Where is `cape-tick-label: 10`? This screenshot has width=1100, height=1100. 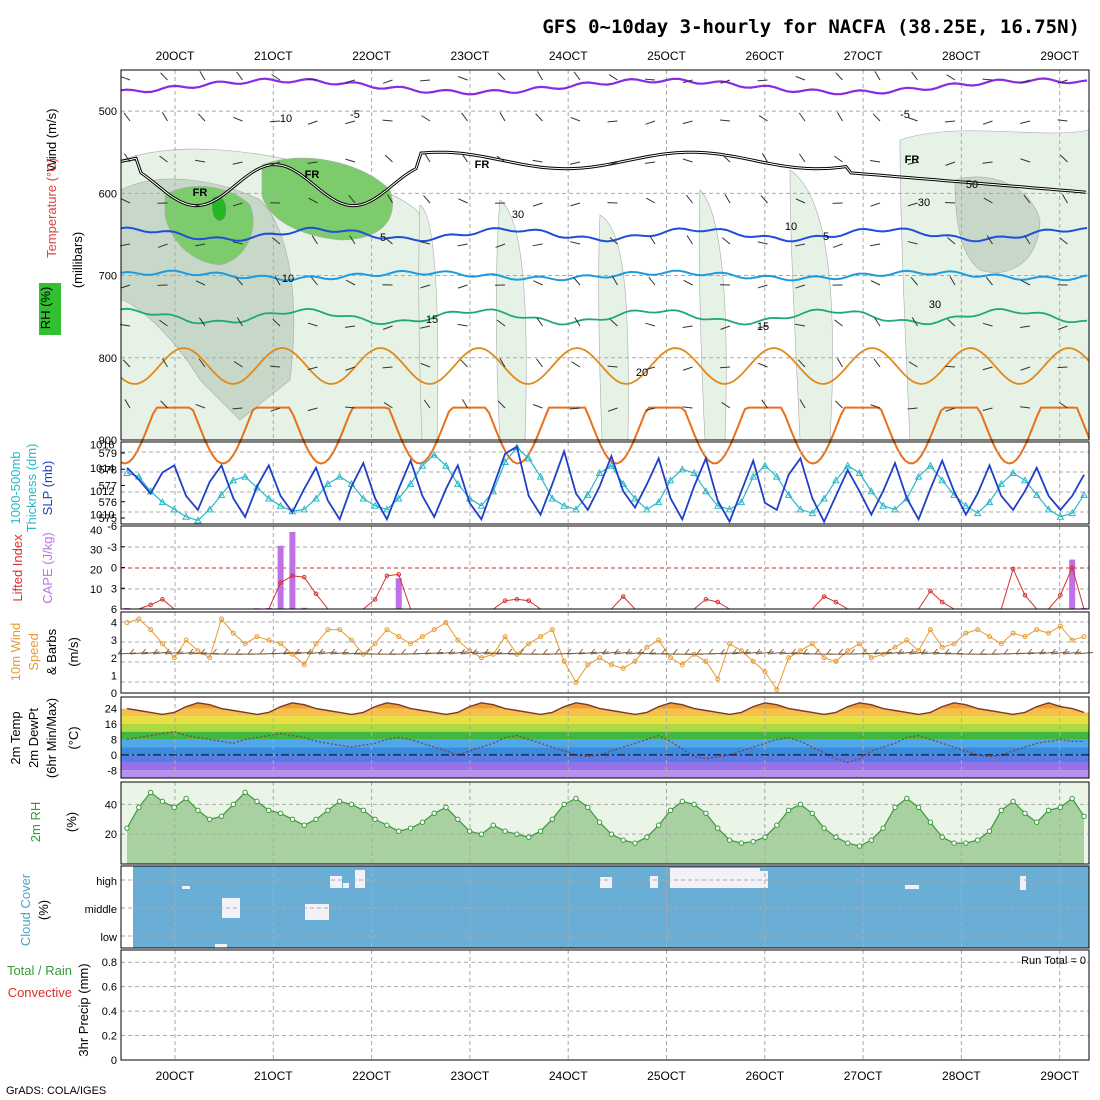
cape-tick-label: 10 is located at coordinates (96, 590).